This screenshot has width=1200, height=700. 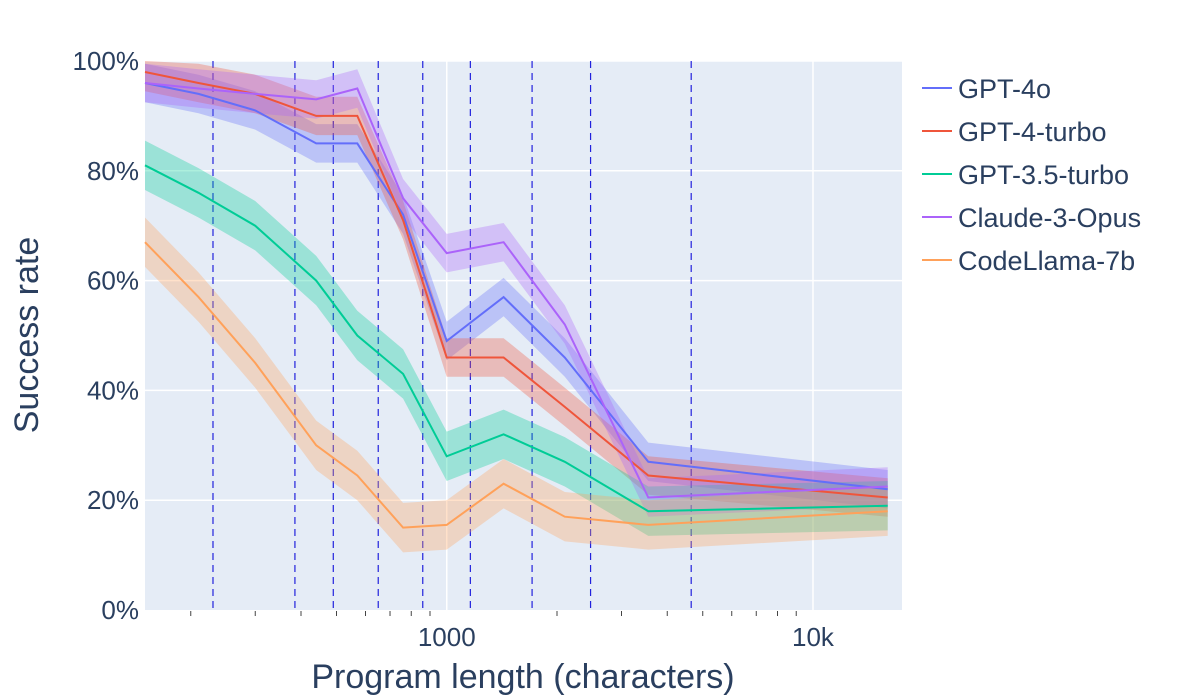 What do you see at coordinates (447, 637) in the screenshot?
I see `x-tick-label: 1000` at bounding box center [447, 637].